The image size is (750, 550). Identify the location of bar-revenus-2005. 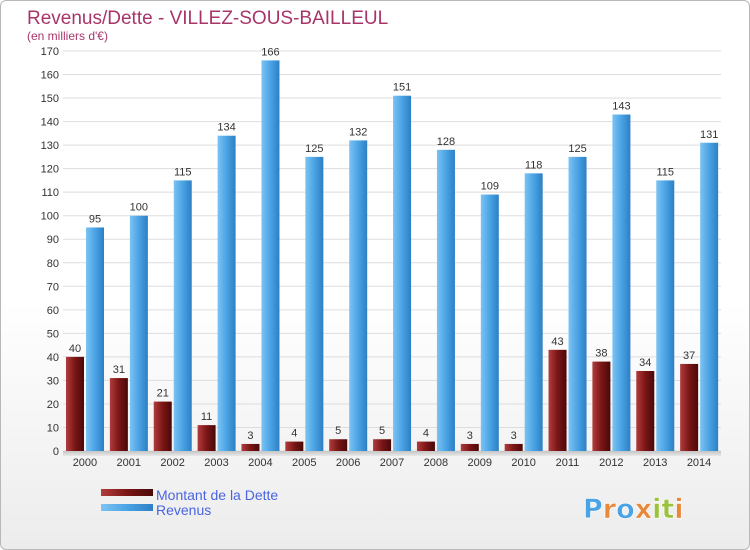
(314, 303).